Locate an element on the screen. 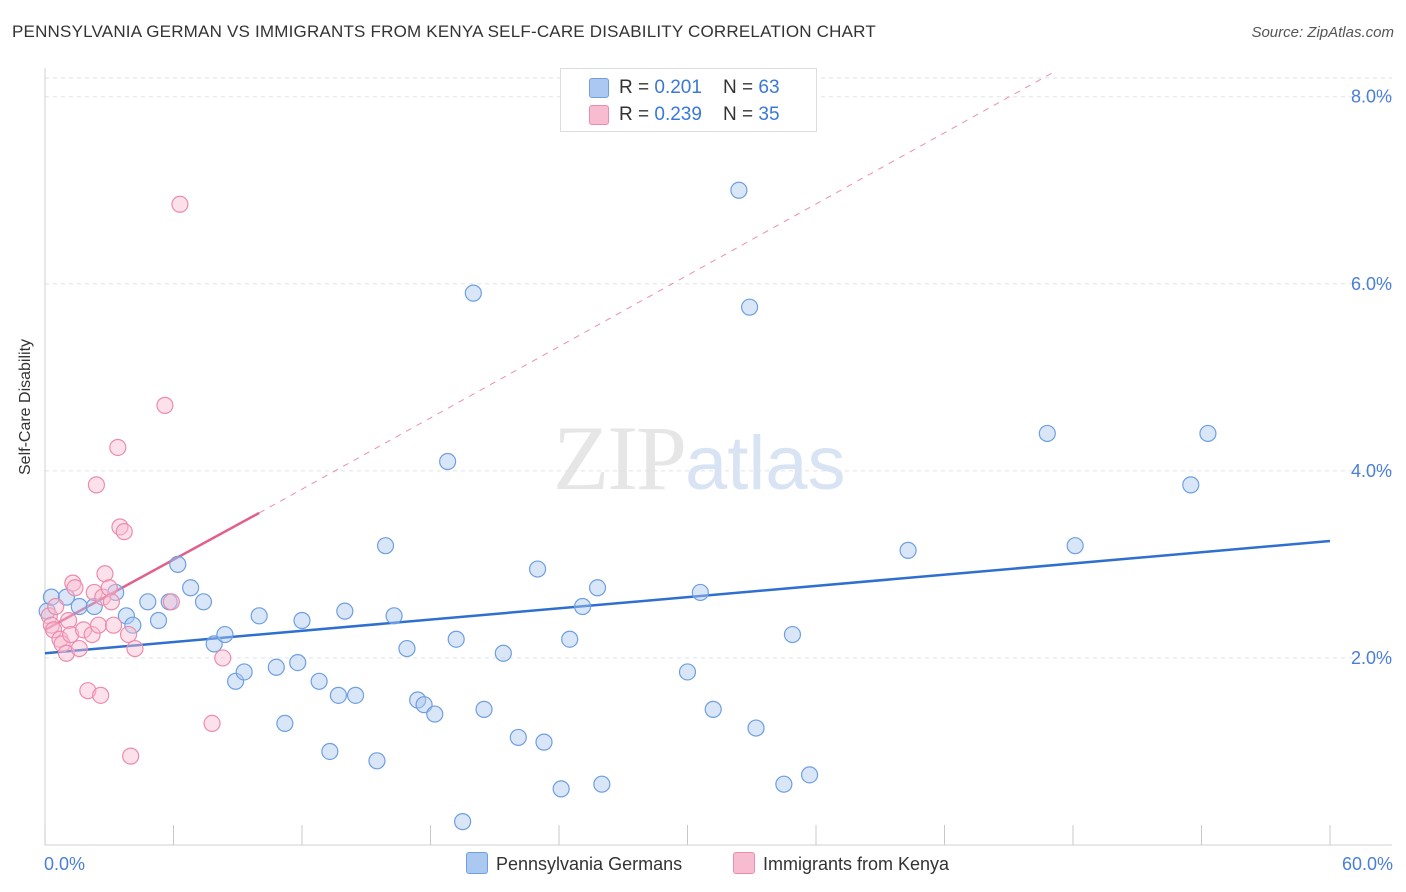  x-tick-label: 0.0% is located at coordinates (64, 864).